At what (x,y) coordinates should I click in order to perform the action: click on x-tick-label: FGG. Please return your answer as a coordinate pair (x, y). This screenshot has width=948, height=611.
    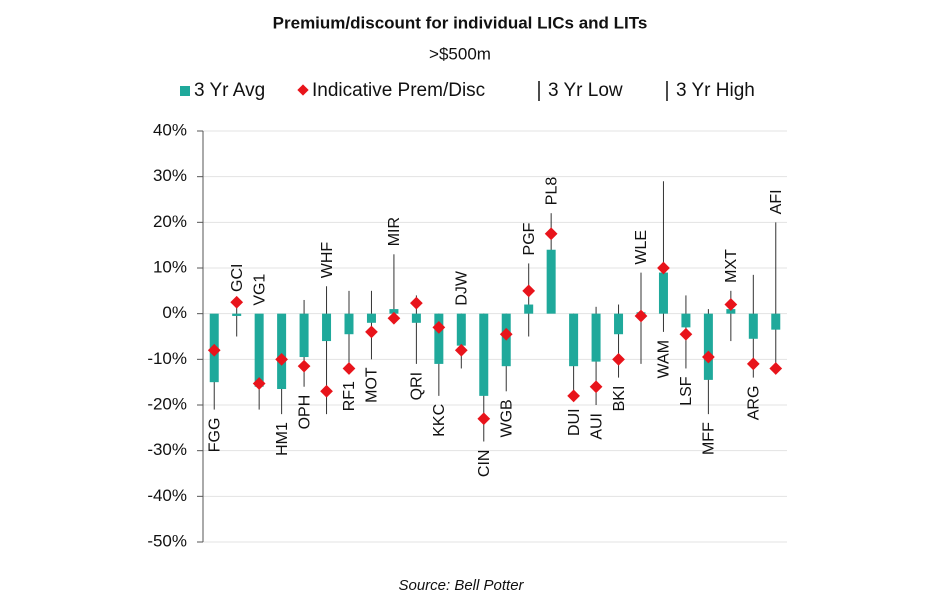
    Looking at the image, I should click on (214, 435).